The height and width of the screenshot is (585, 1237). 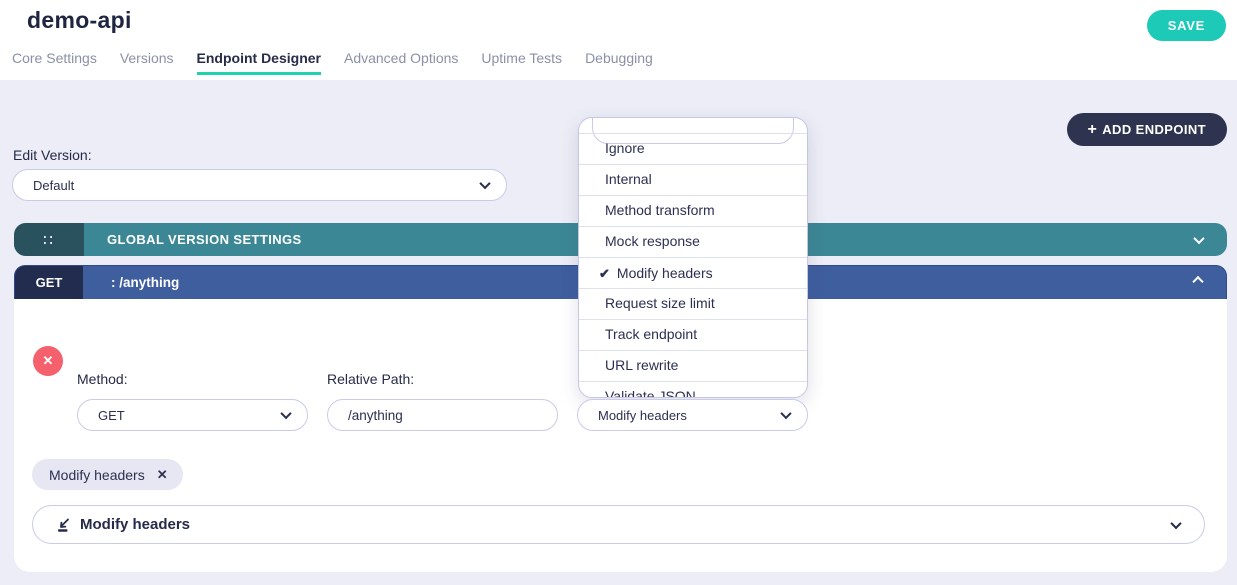 I want to click on plugin-chip-modify-headers: Modify headers ✕, so click(x=107, y=474).